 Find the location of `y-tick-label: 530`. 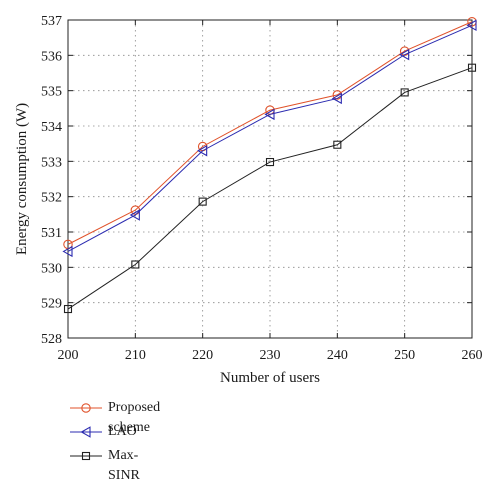

y-tick-label: 530 is located at coordinates (51, 268).